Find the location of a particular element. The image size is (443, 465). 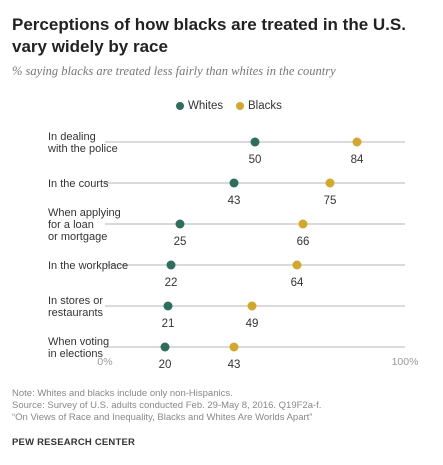

legend-item-blacks: Blacks is located at coordinates (259, 106).